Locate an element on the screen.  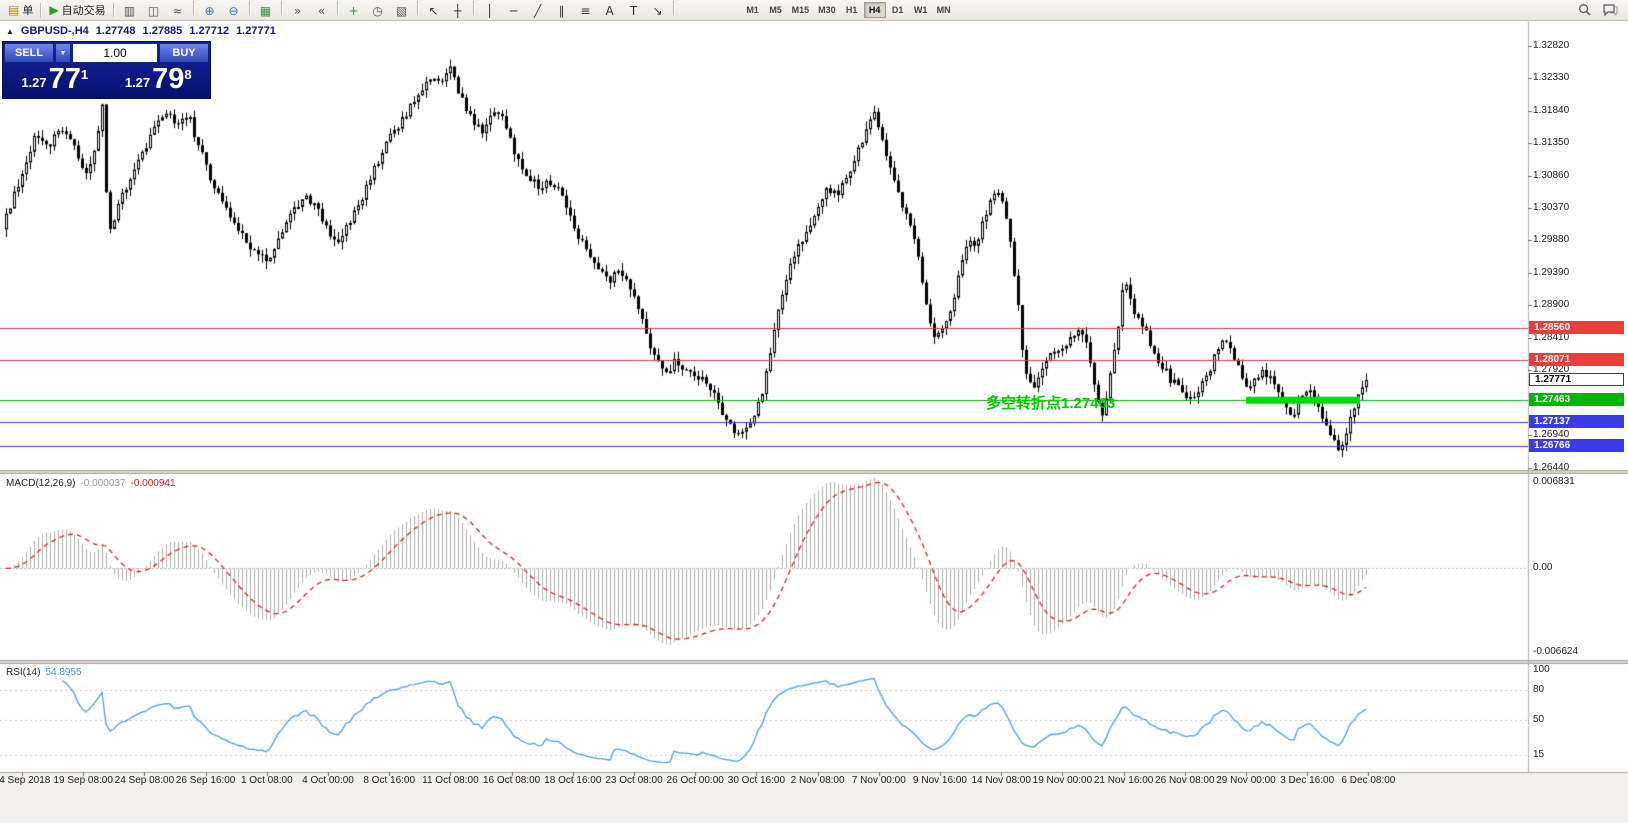
label-button: T is located at coordinates (634, 10).